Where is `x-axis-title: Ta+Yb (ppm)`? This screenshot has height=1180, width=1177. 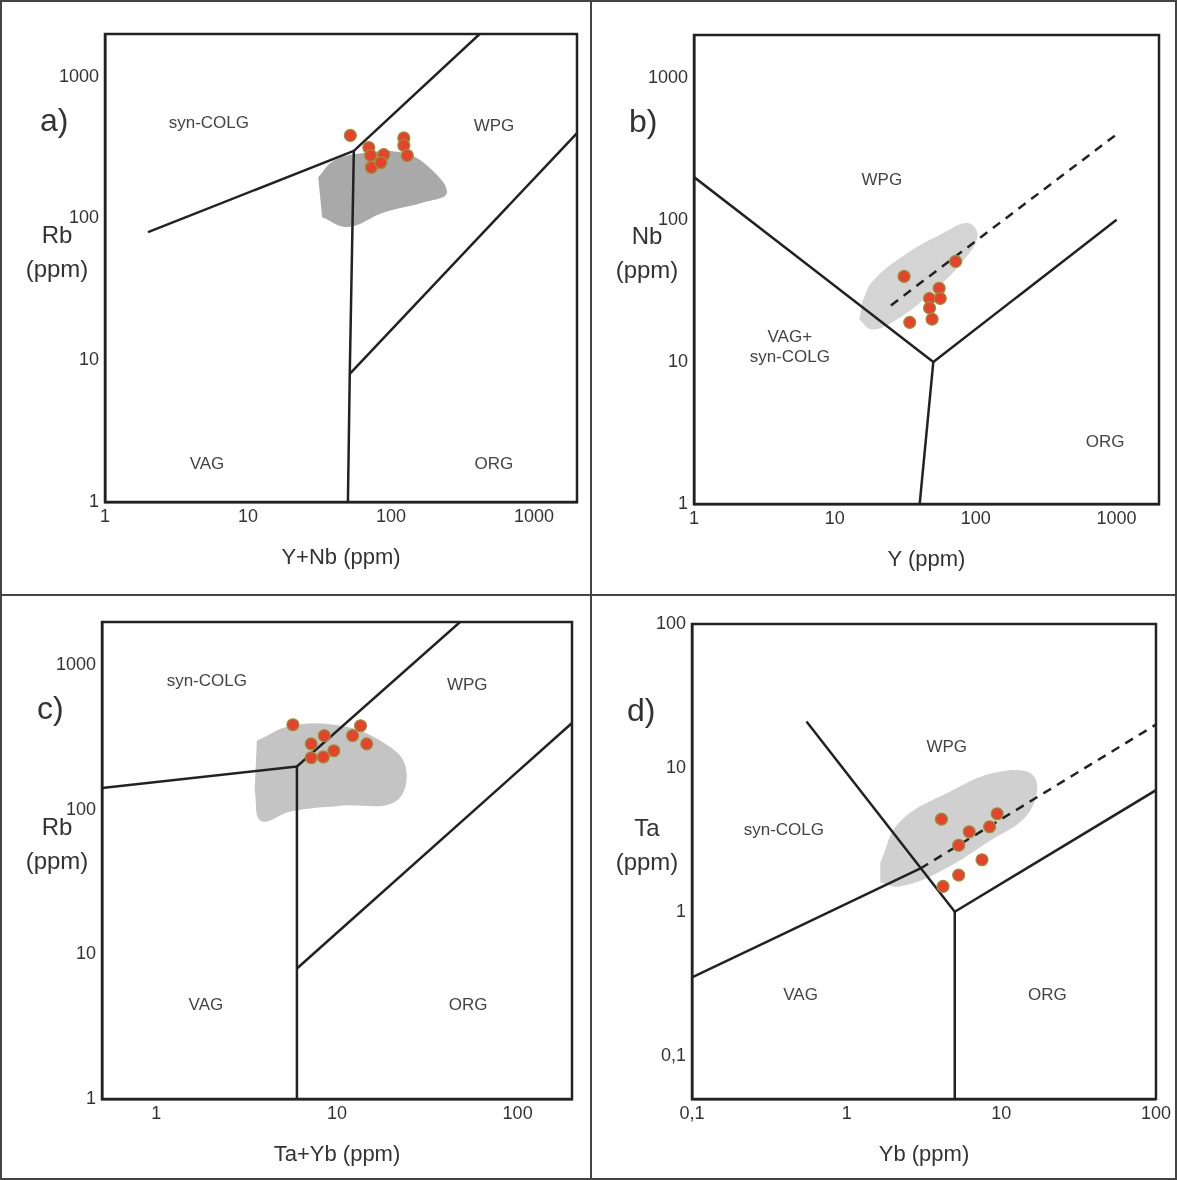
x-axis-title: Ta+Yb (ppm) is located at coordinates (337, 1154).